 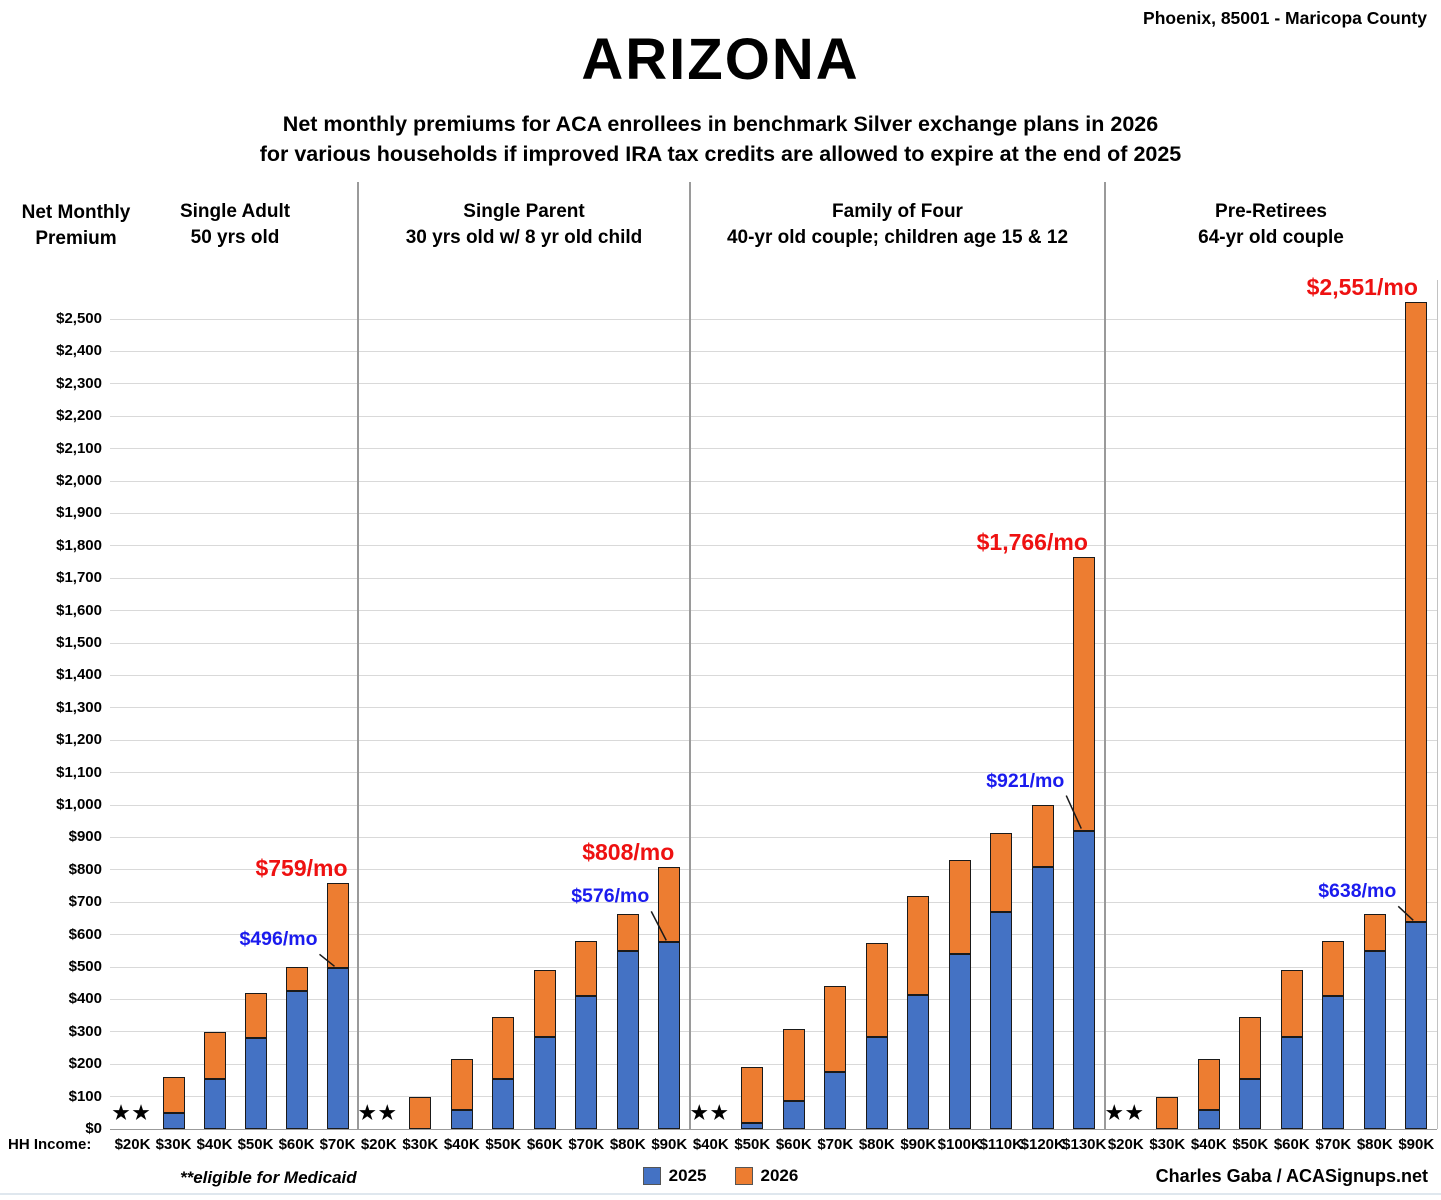 I want to click on x-tick-label: $100K, so click(x=959, y=1144).